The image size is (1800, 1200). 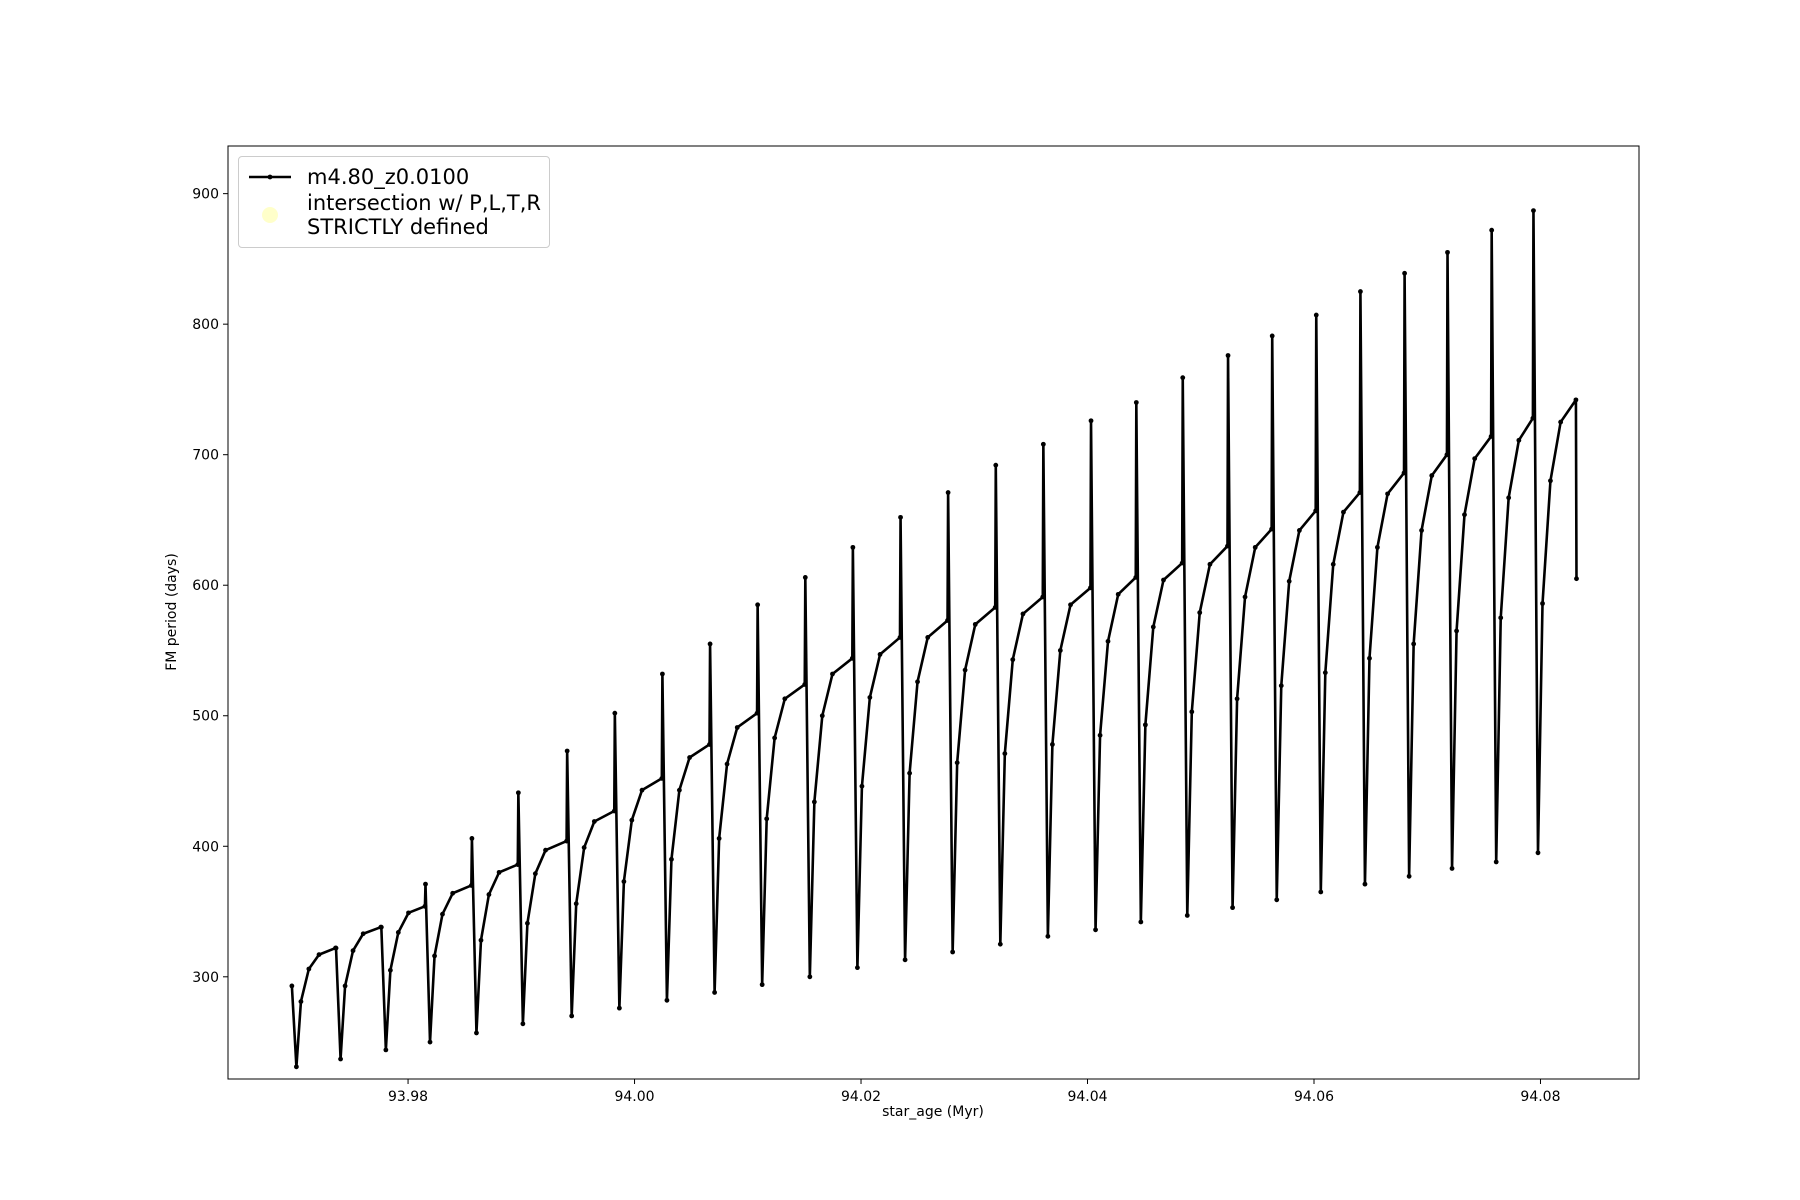 What do you see at coordinates (205, 978) in the screenshot?
I see `y-tick-label: 300` at bounding box center [205, 978].